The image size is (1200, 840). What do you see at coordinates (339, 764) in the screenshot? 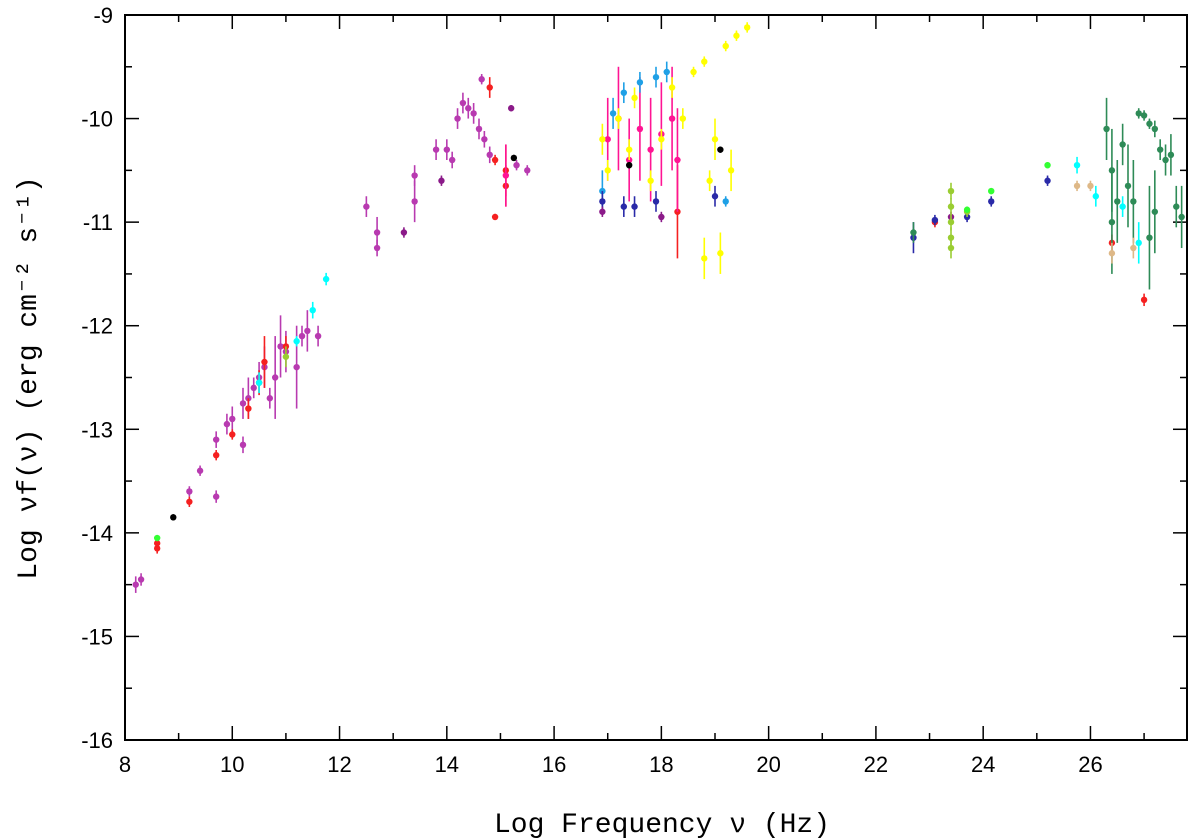
I see `x-tick-label: 12` at bounding box center [339, 764].